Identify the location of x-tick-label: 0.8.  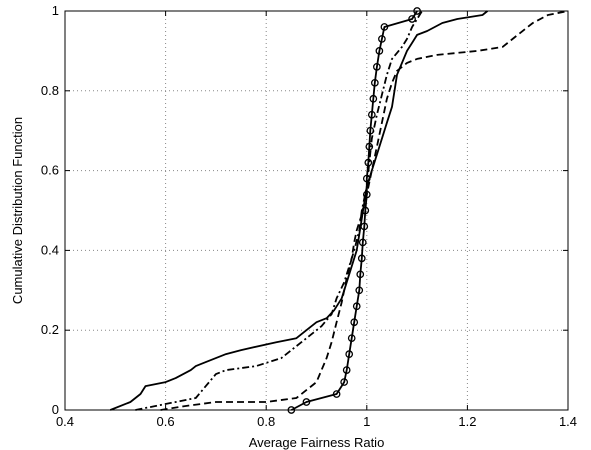
(266, 421).